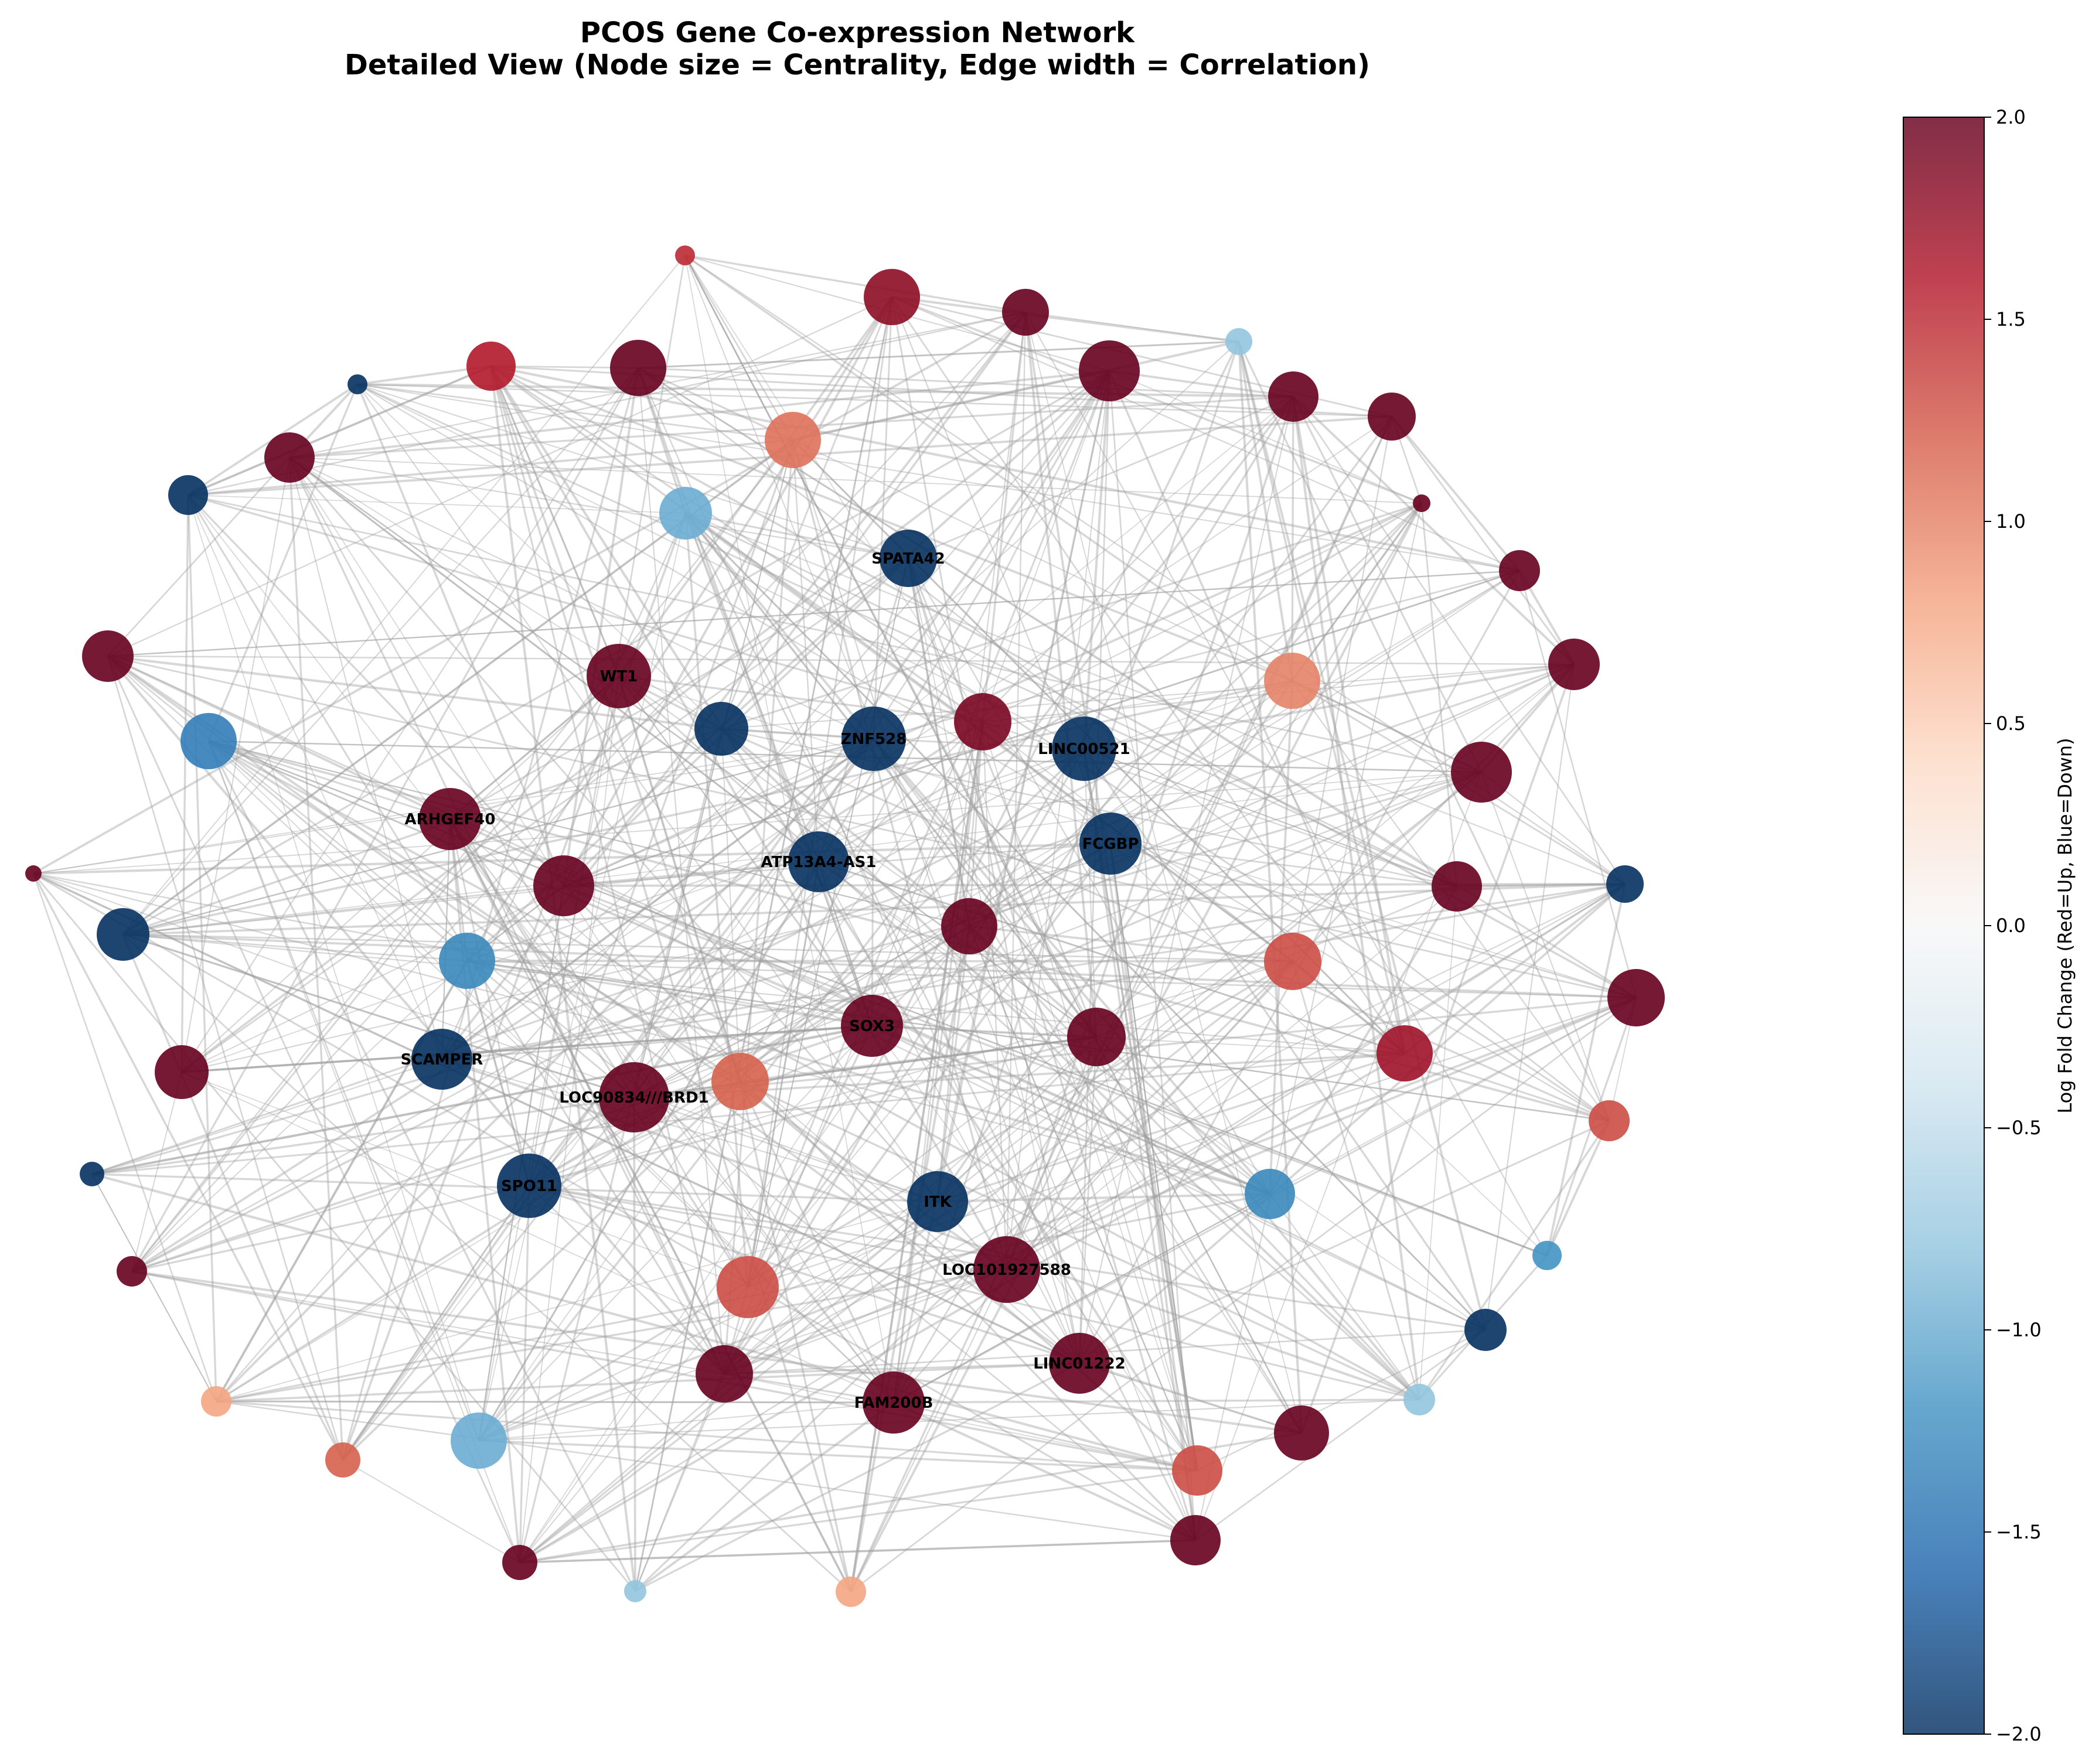  Describe the element at coordinates (2011, 117) in the screenshot. I see `colorbar-tick-label: 2.0` at that location.